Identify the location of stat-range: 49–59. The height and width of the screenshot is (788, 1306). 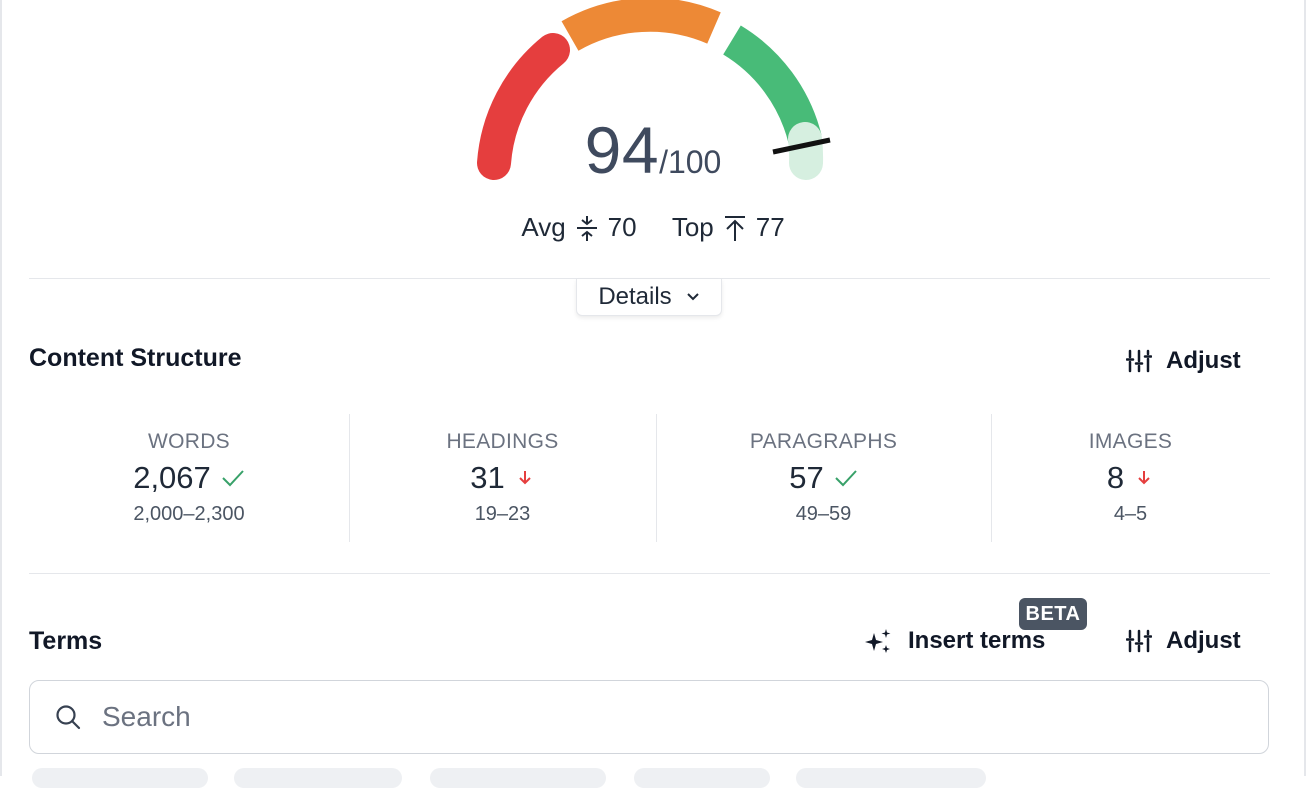
(823, 514).